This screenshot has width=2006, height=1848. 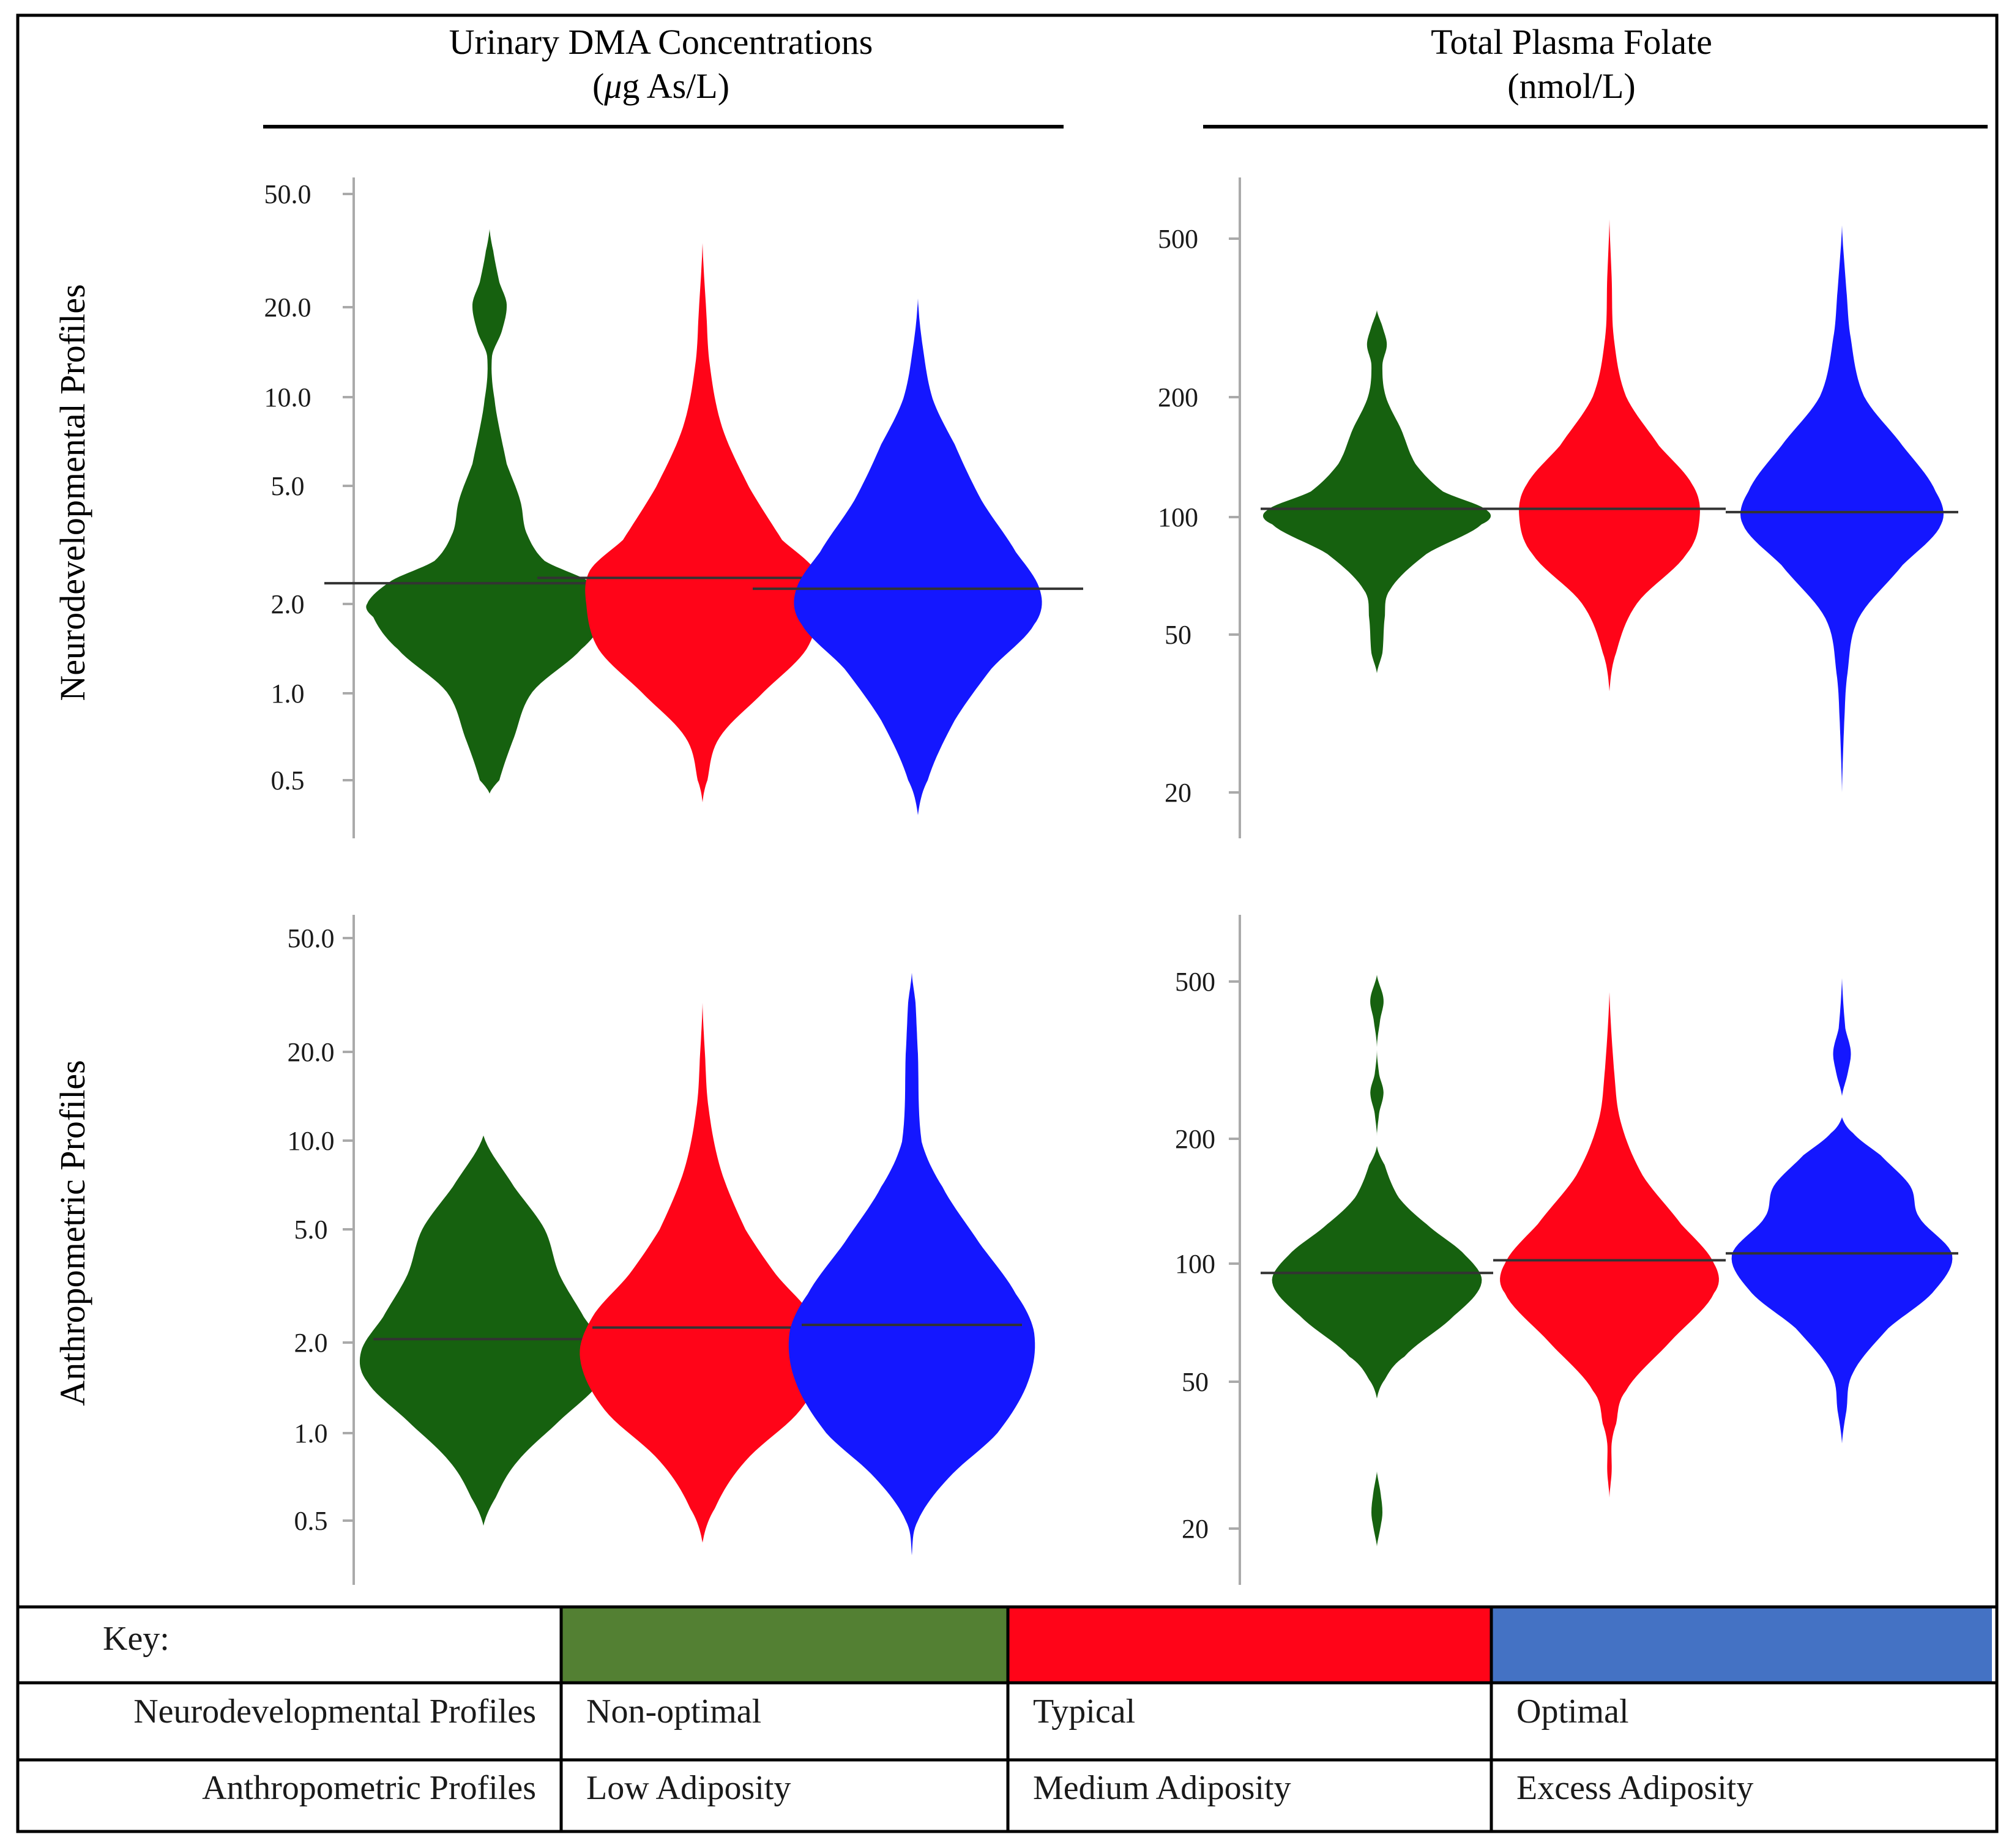 I want to click on col-title-dma-line1: Urinary DMA Concentrations, so click(x=661, y=42).